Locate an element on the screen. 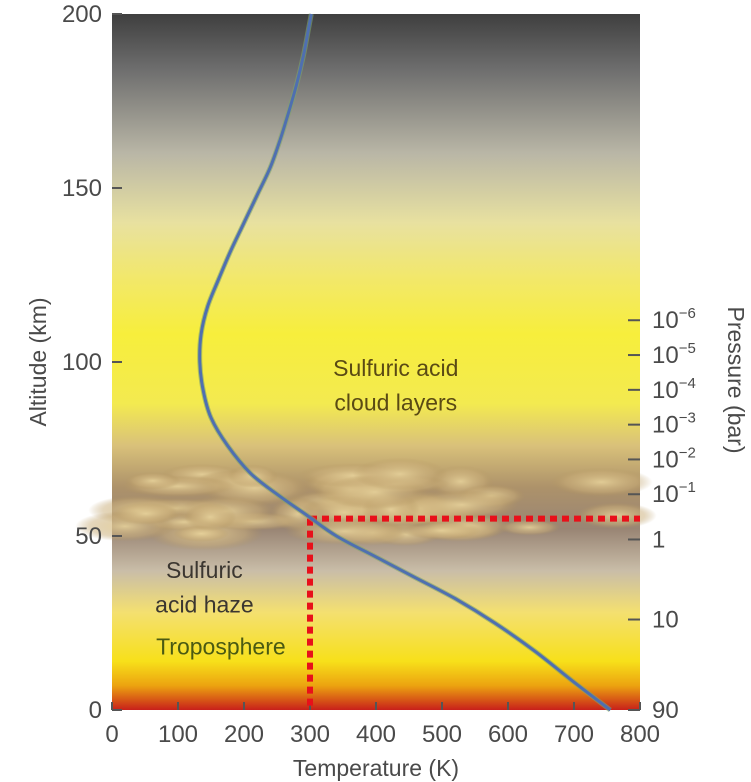 This screenshot has height=782, width=751. x-tick-label: 800 is located at coordinates (640, 734).